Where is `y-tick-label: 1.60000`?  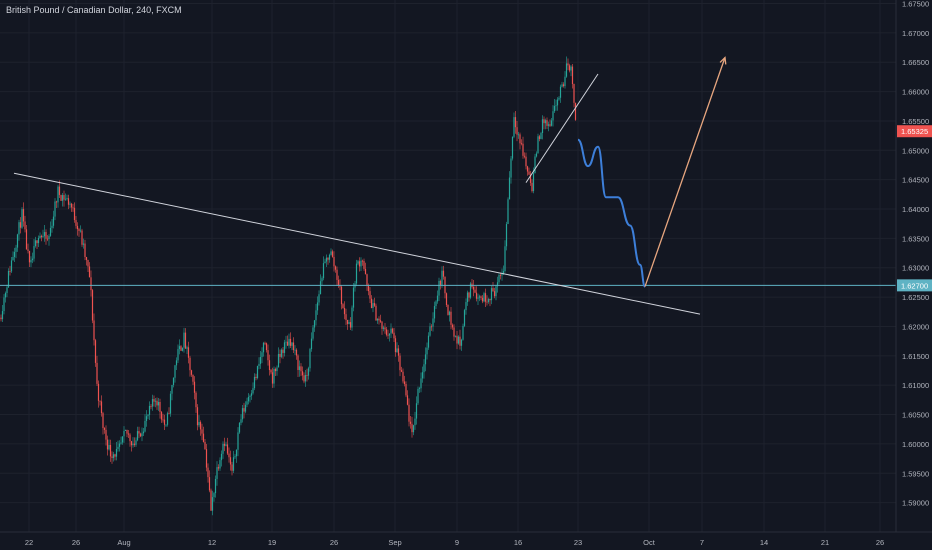 y-tick-label: 1.60000 is located at coordinates (915, 444).